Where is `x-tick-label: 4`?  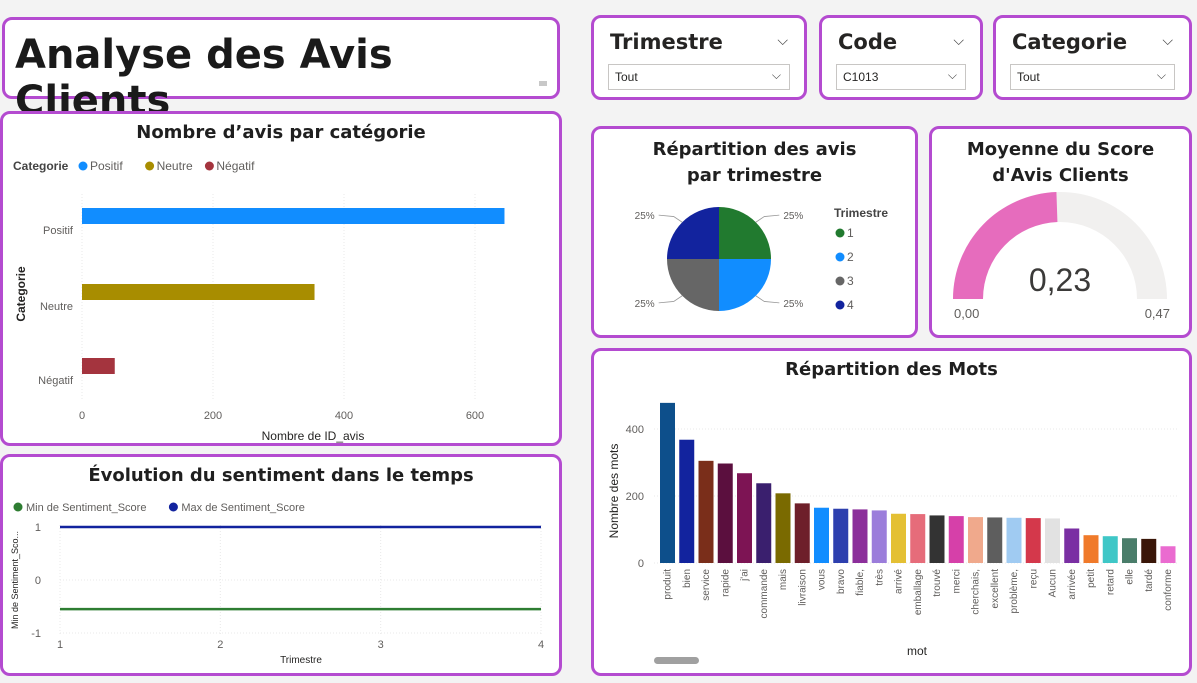 x-tick-label: 4 is located at coordinates (541, 645).